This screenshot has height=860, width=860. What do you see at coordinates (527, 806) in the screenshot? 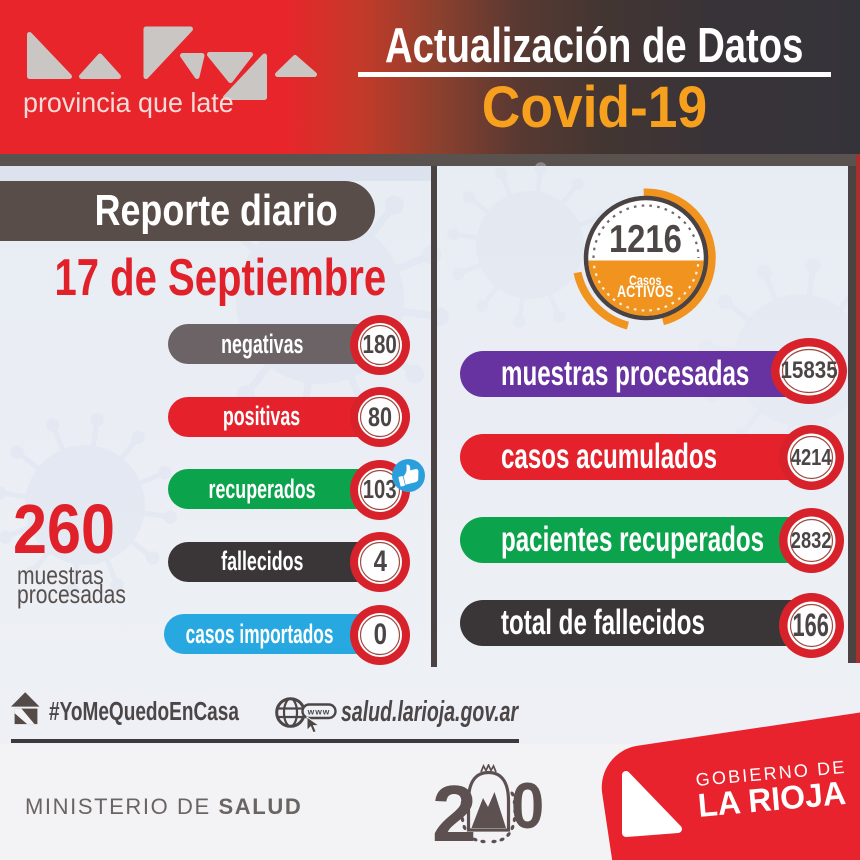
I see `svg-text: 0` at bounding box center [527, 806].